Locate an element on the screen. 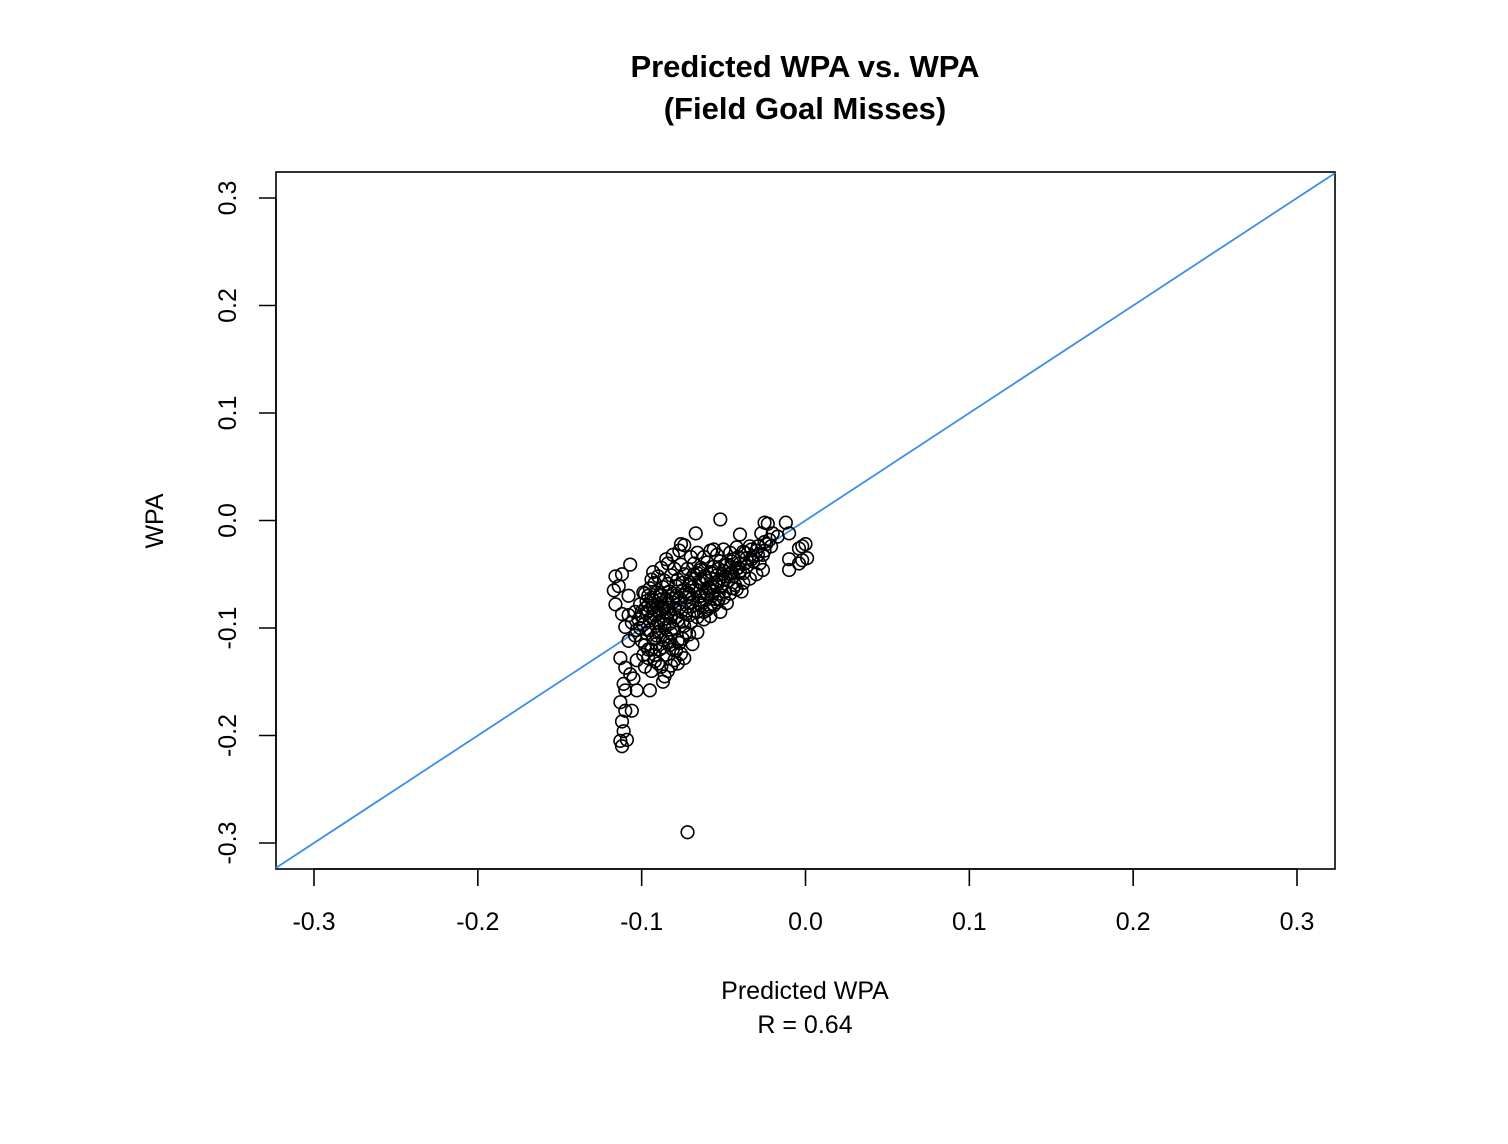 The image size is (1508, 1144). y-axis-label: WPA is located at coordinates (155, 520).